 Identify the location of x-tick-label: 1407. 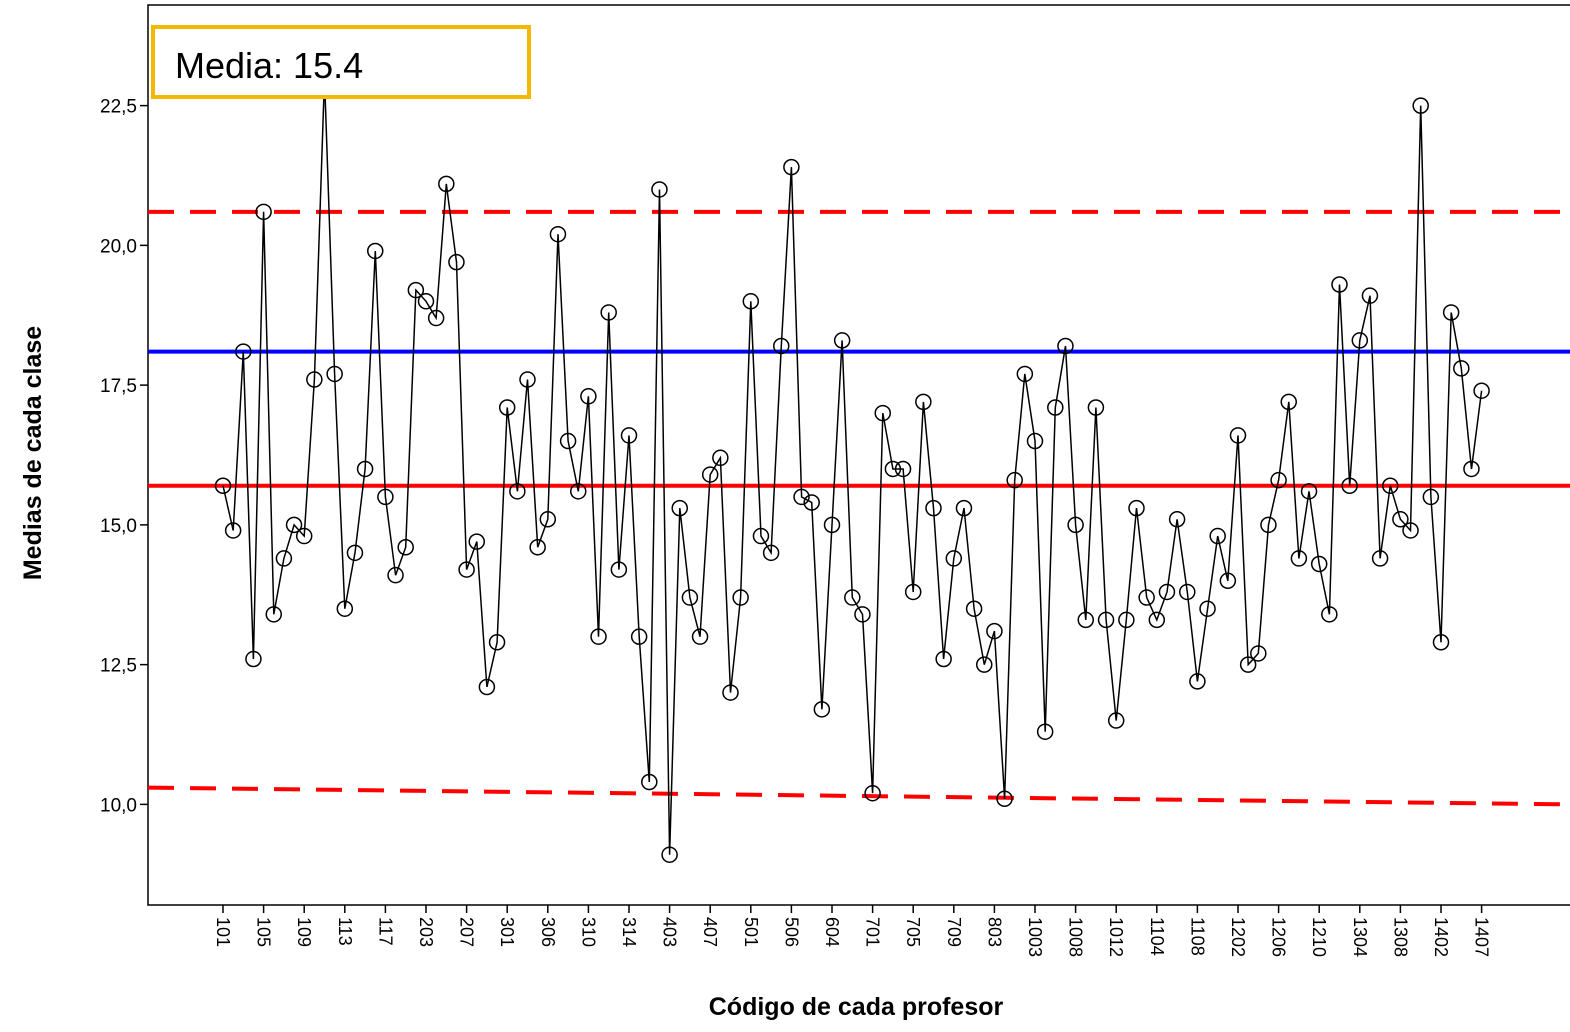
(1482, 937).